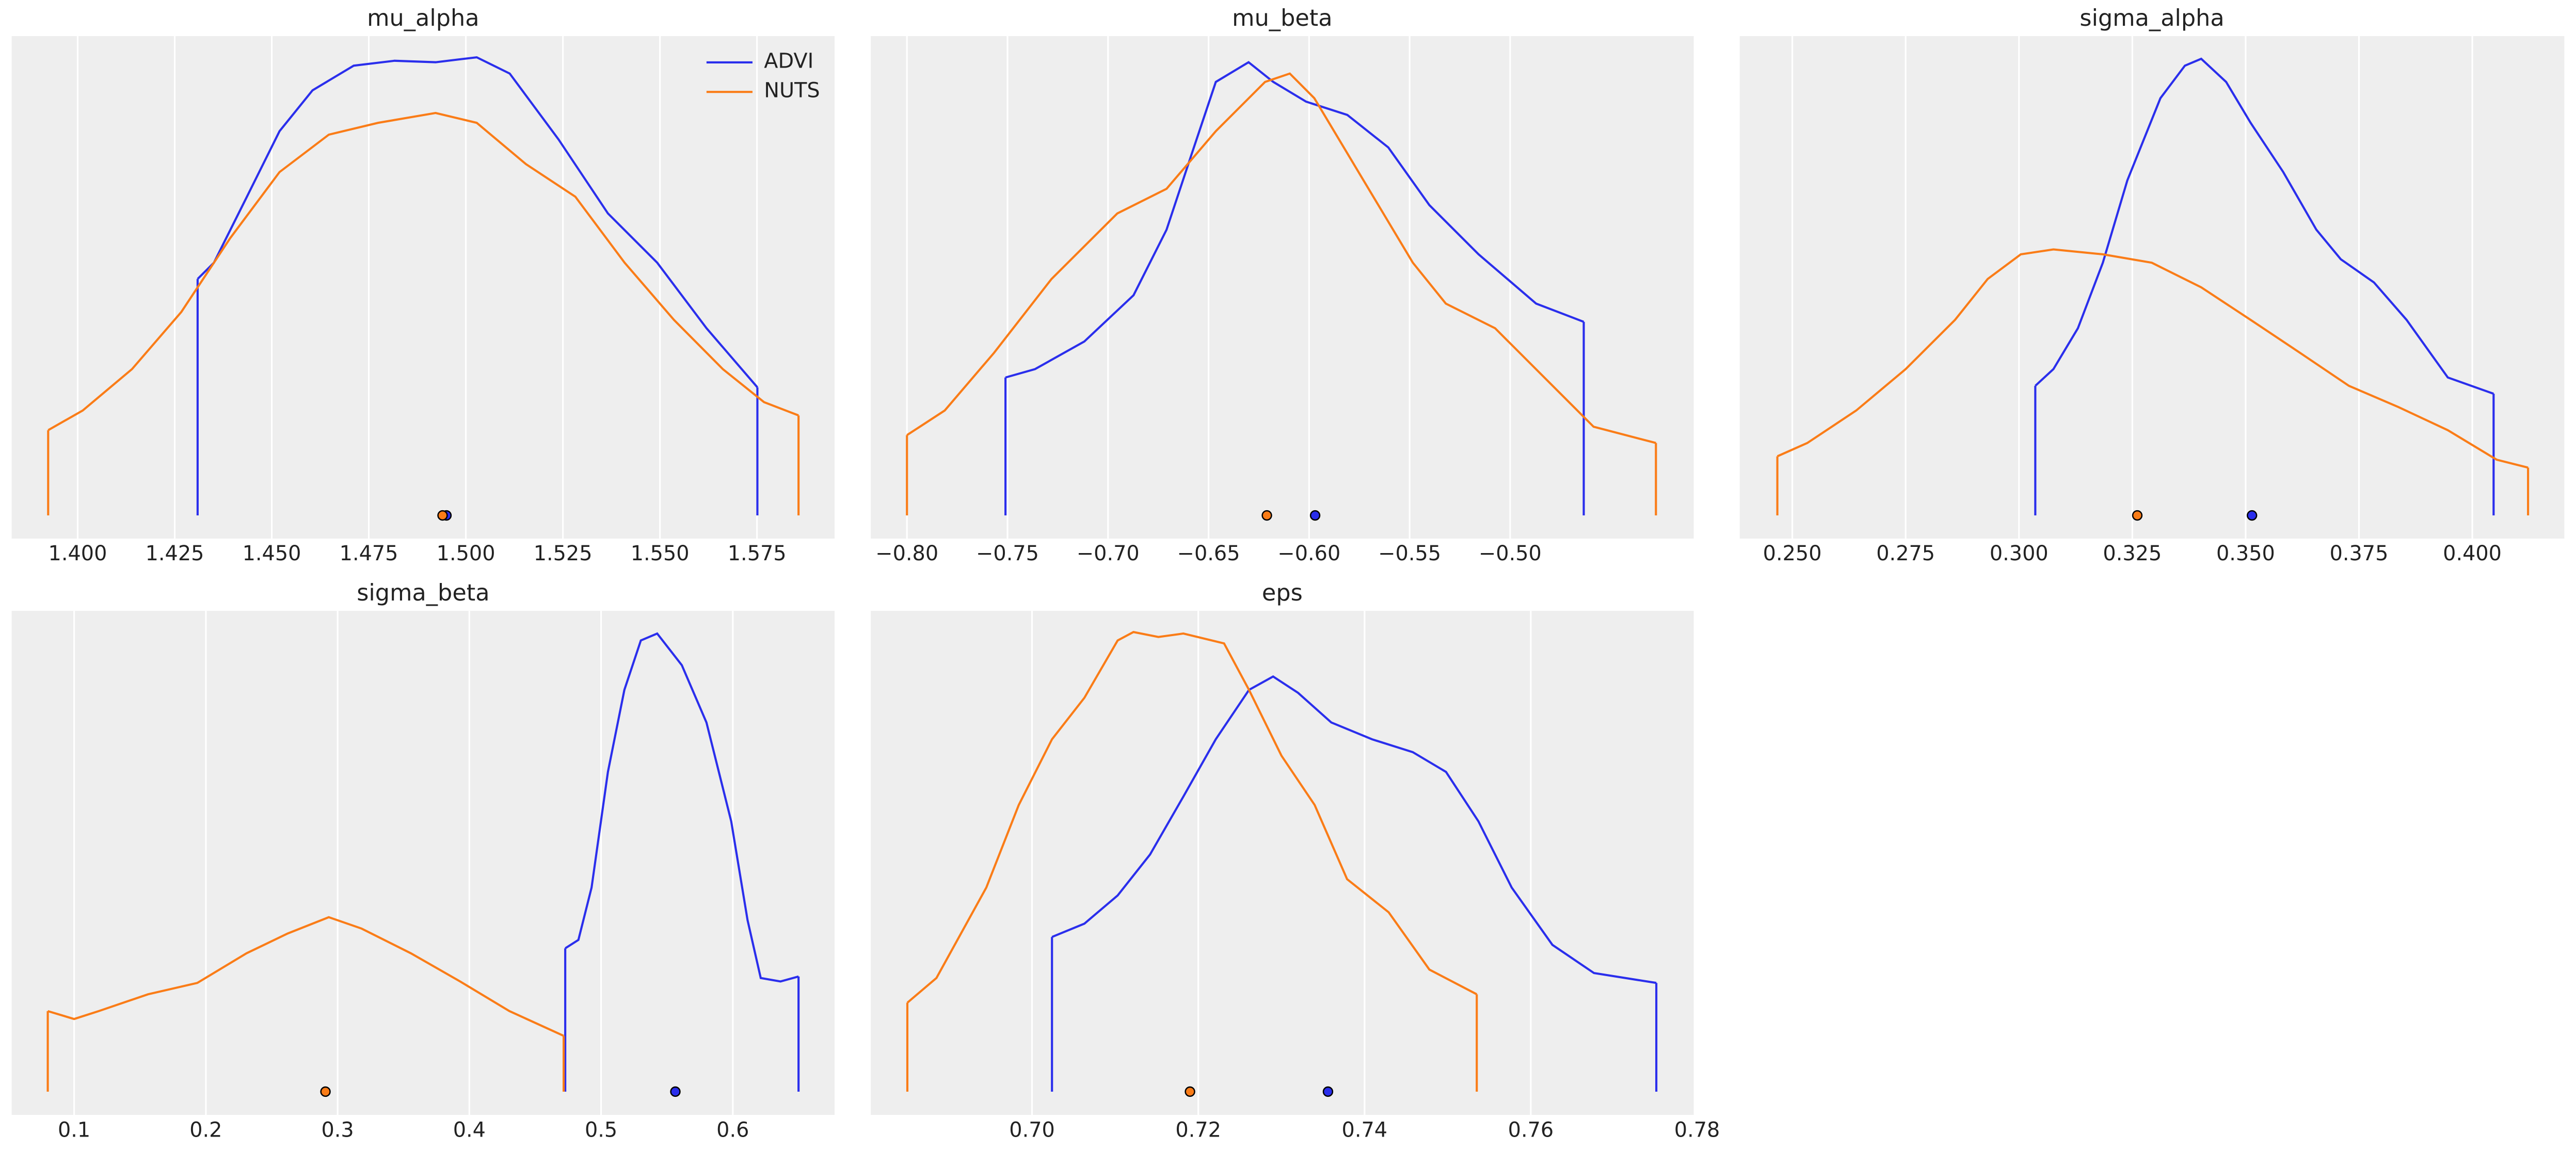 The width and height of the screenshot is (2576, 1151). I want to click on legend-label: ADVI, so click(788, 61).